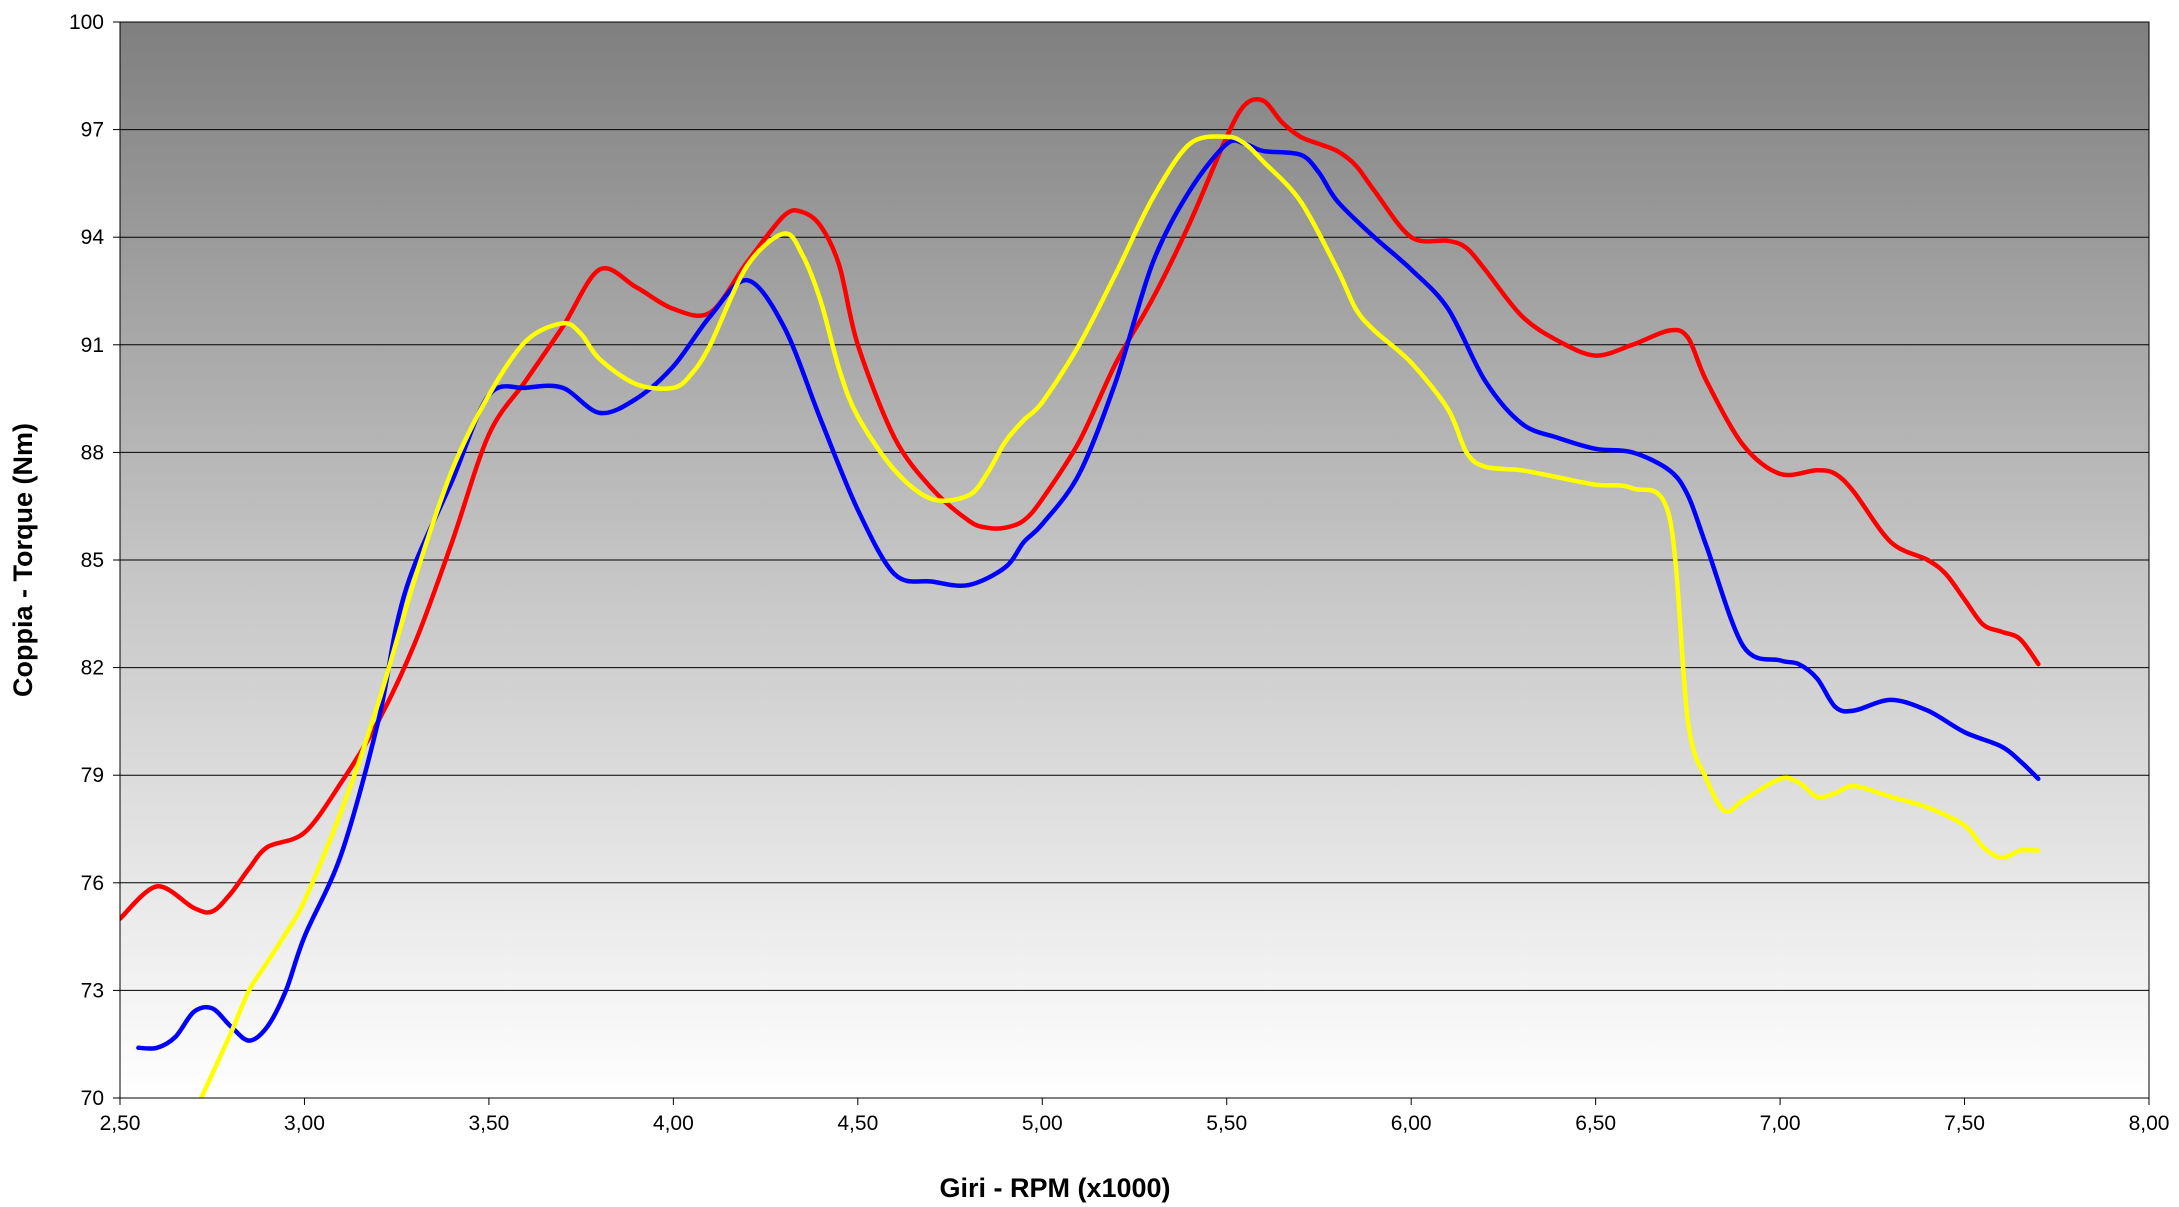 The image size is (2179, 1207). Describe the element at coordinates (92, 883) in the screenshot. I see `y-tick-label: 76` at that location.